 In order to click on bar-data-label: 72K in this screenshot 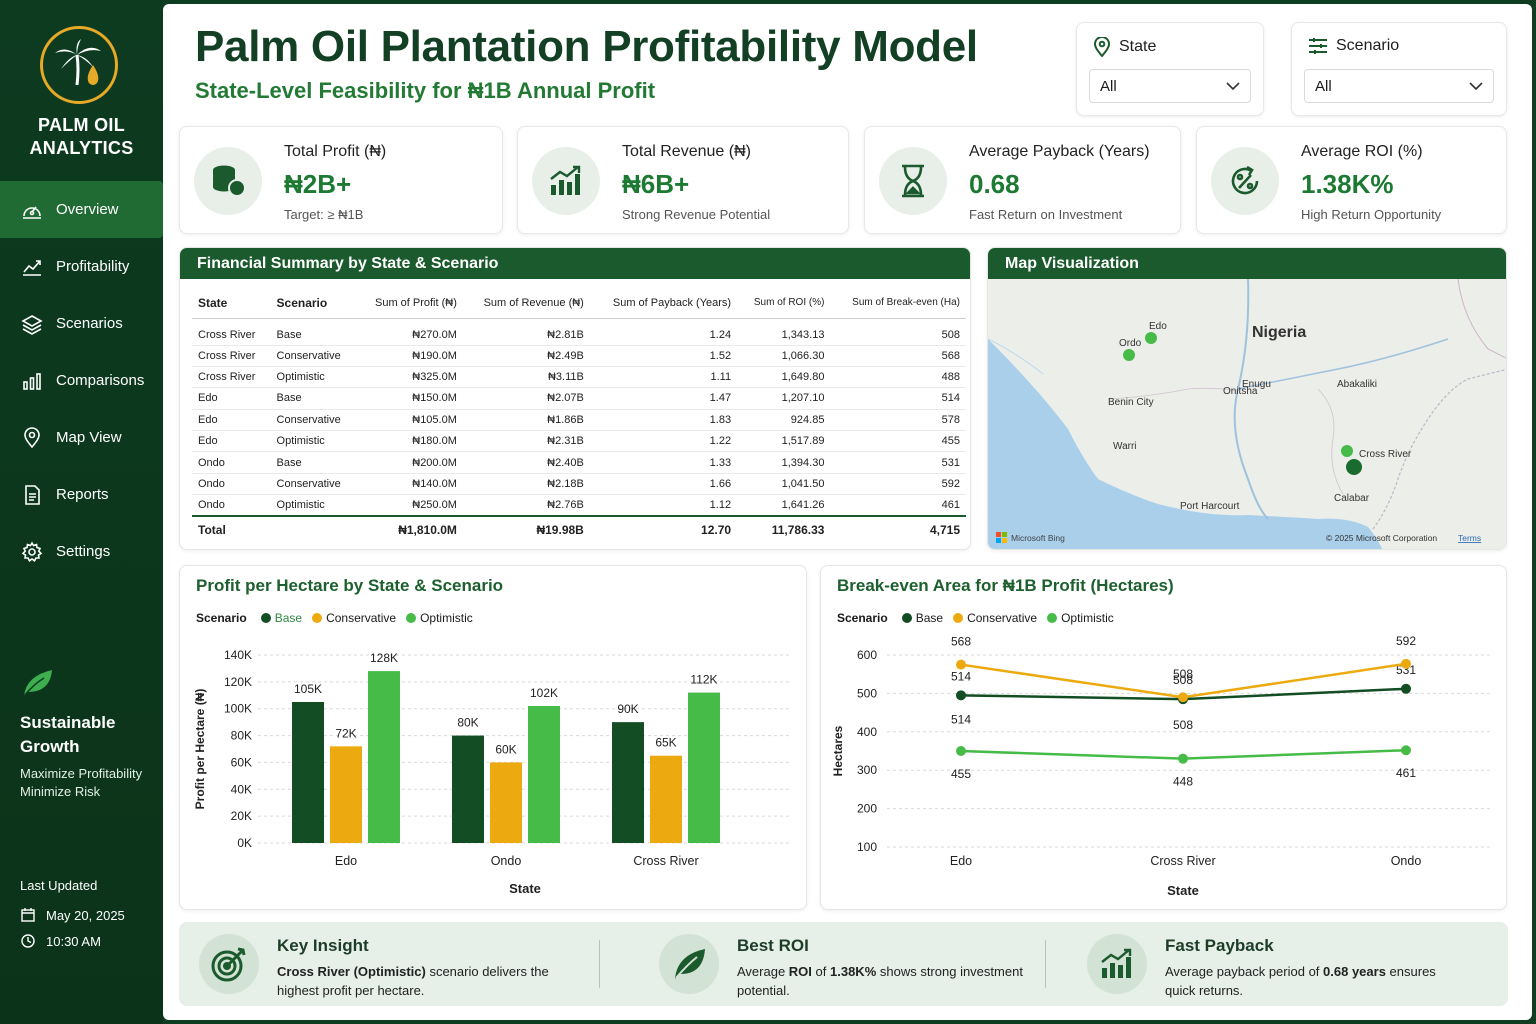, I will do `click(345, 733)`.